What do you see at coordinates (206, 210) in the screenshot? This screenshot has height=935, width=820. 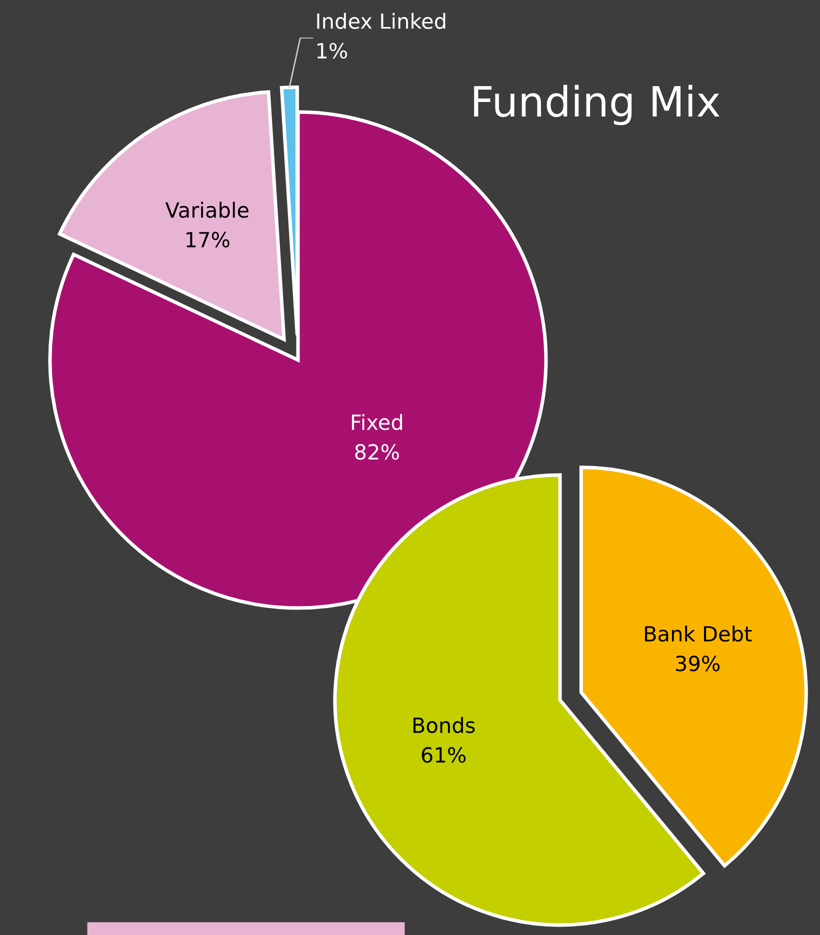 I see `slice-label: Variable` at bounding box center [206, 210].